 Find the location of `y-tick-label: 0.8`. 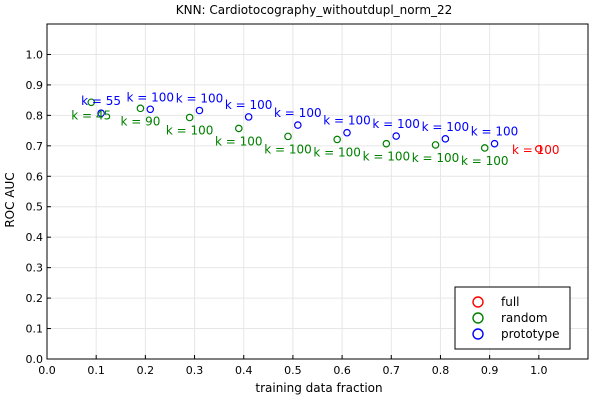

y-tick-label: 0.8 is located at coordinates (35, 115).